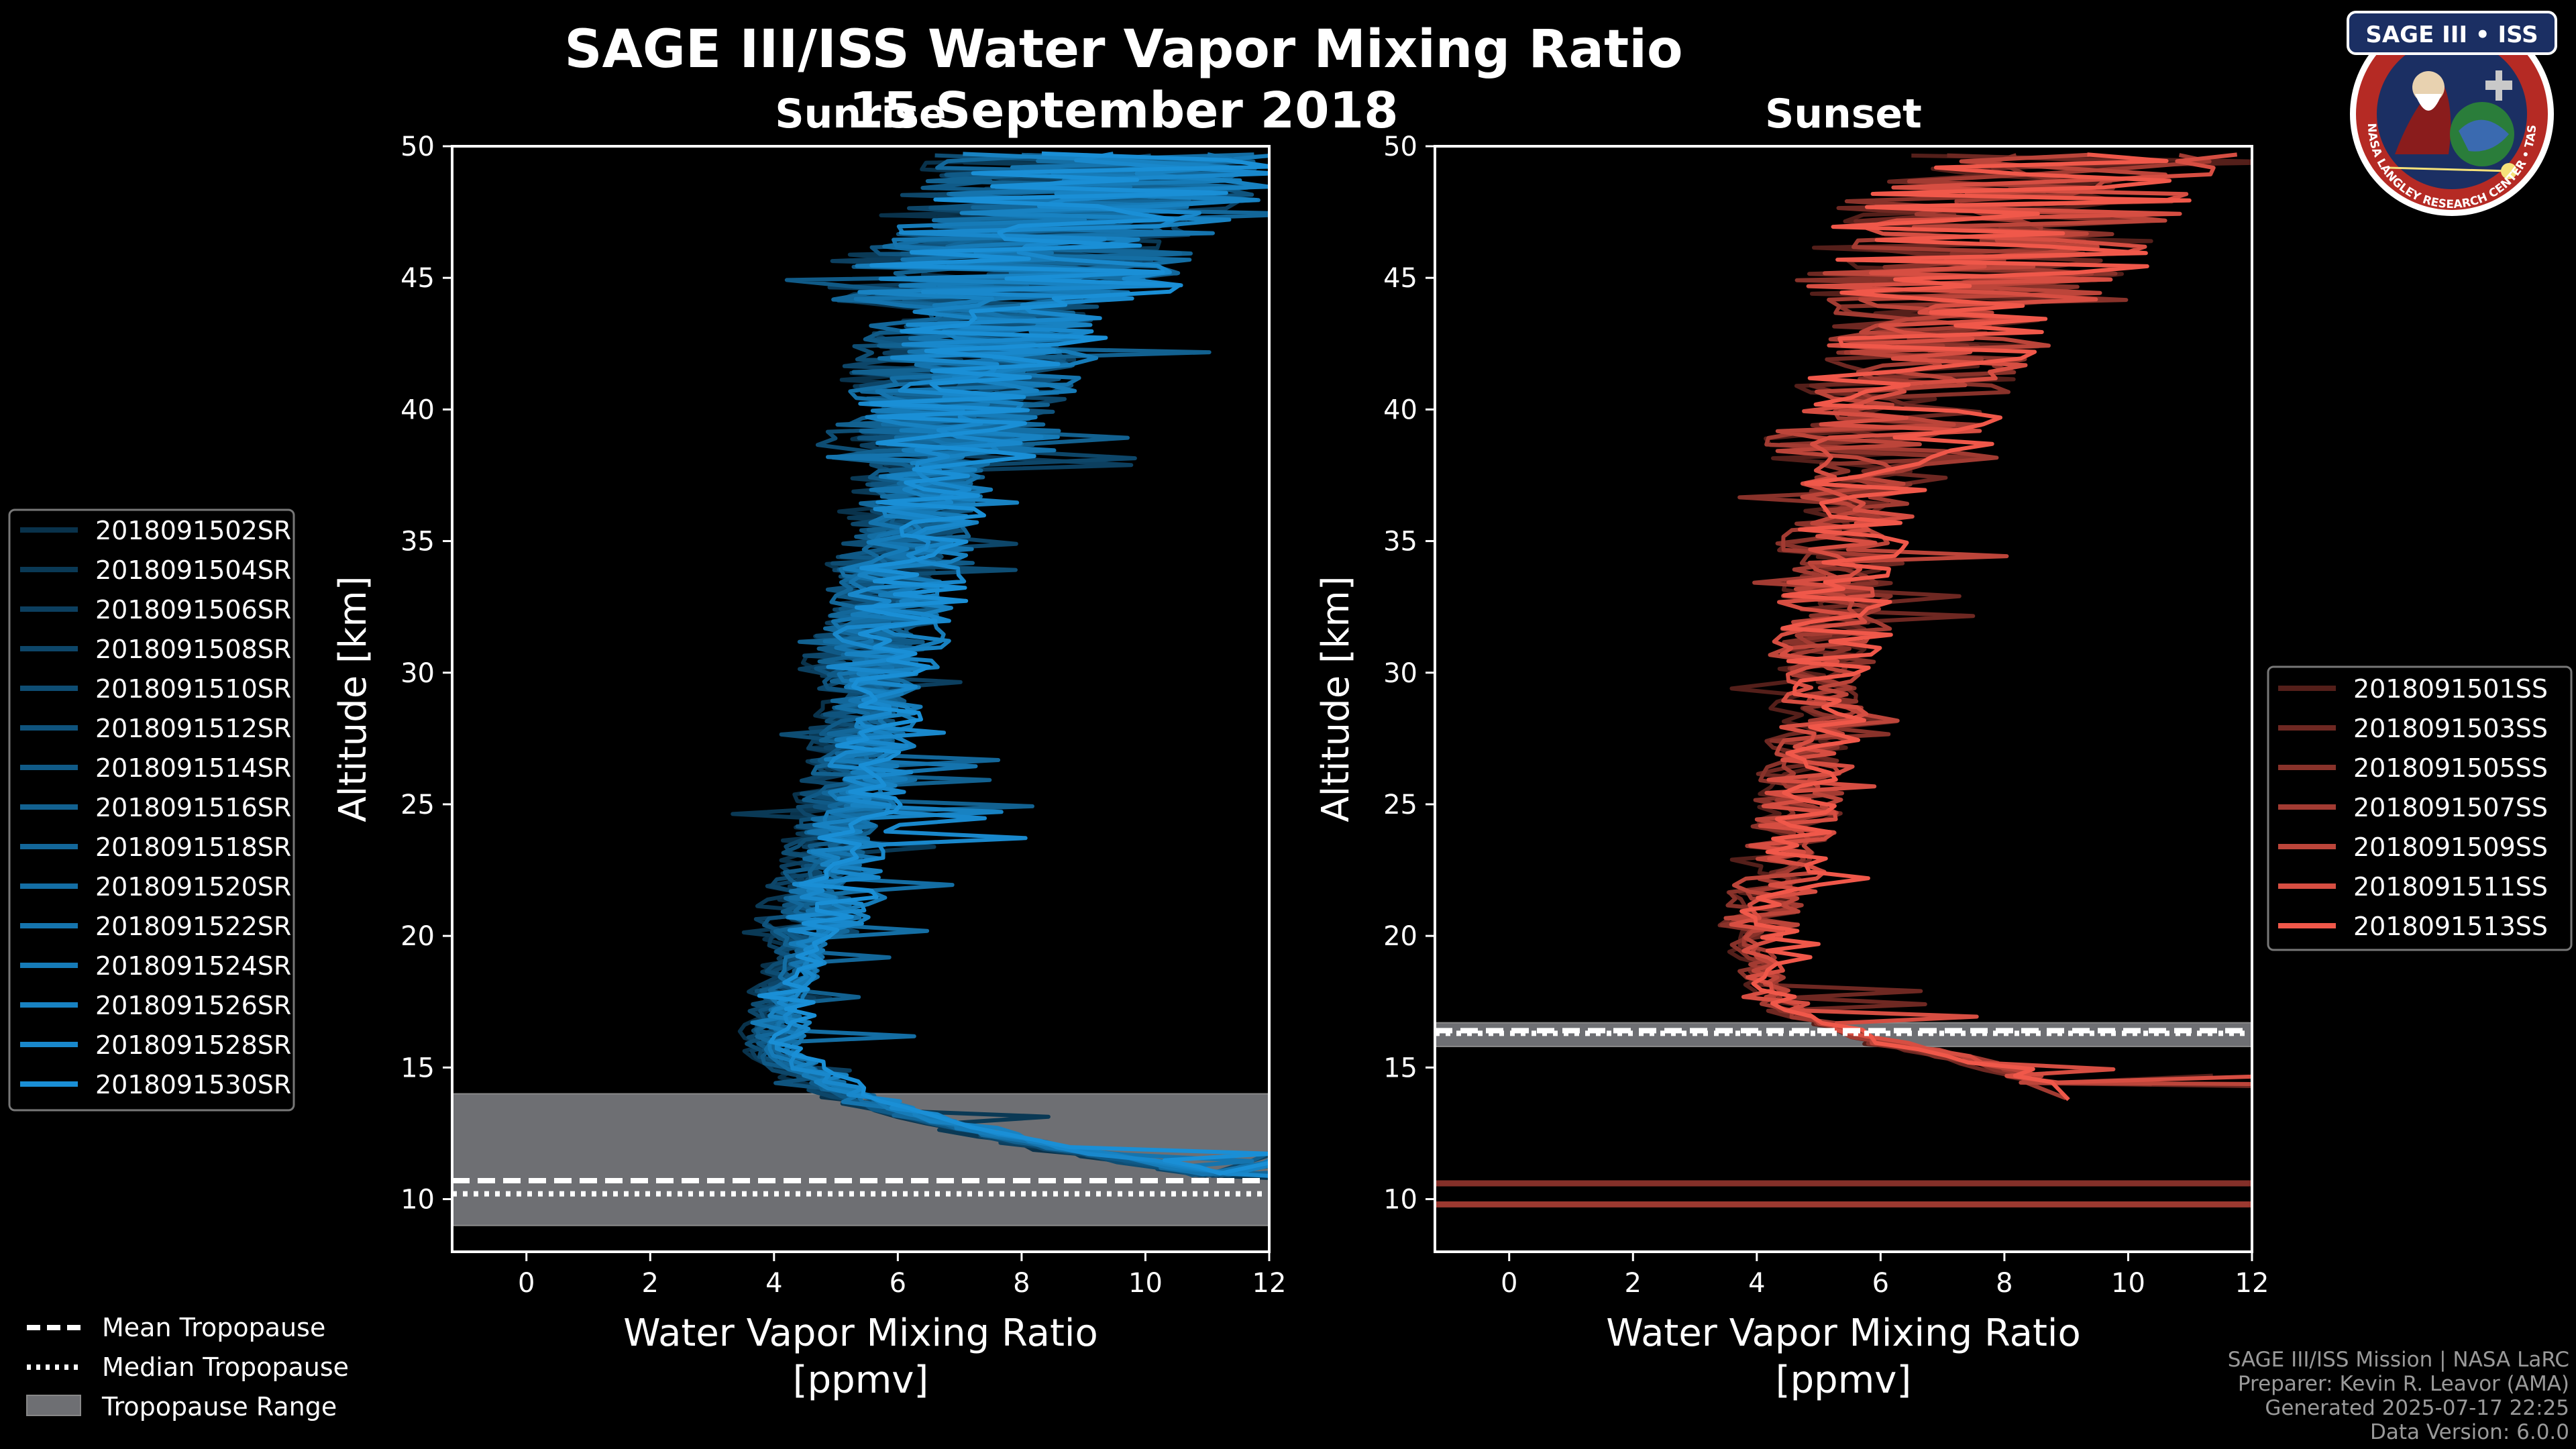  I want to click on mean-tropopause-label: Mean Tropopause, so click(213, 1327).